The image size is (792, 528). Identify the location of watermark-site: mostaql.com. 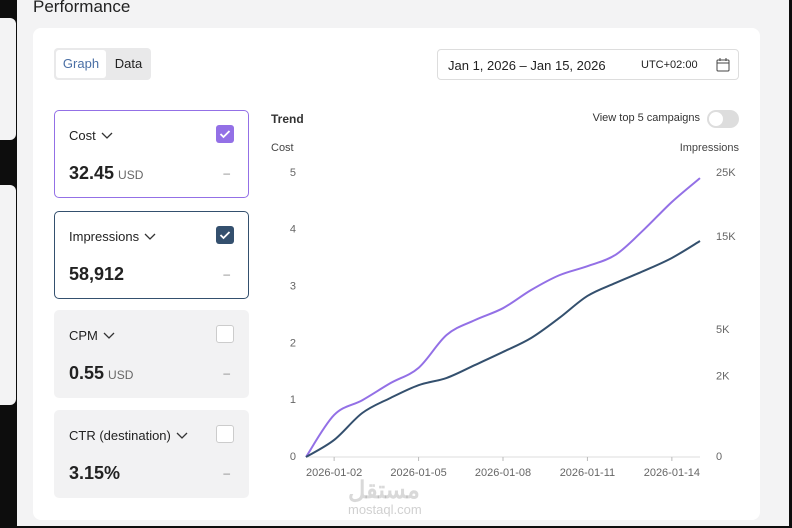
(385, 509).